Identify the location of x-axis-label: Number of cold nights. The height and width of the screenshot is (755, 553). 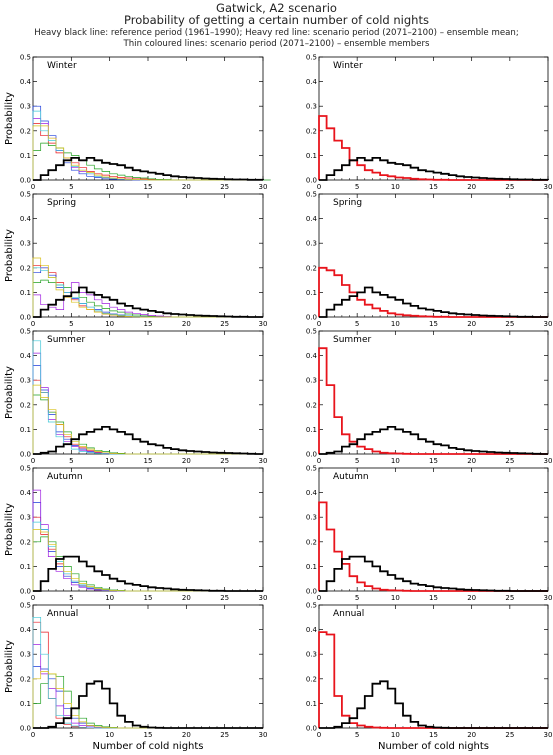
(147, 746).